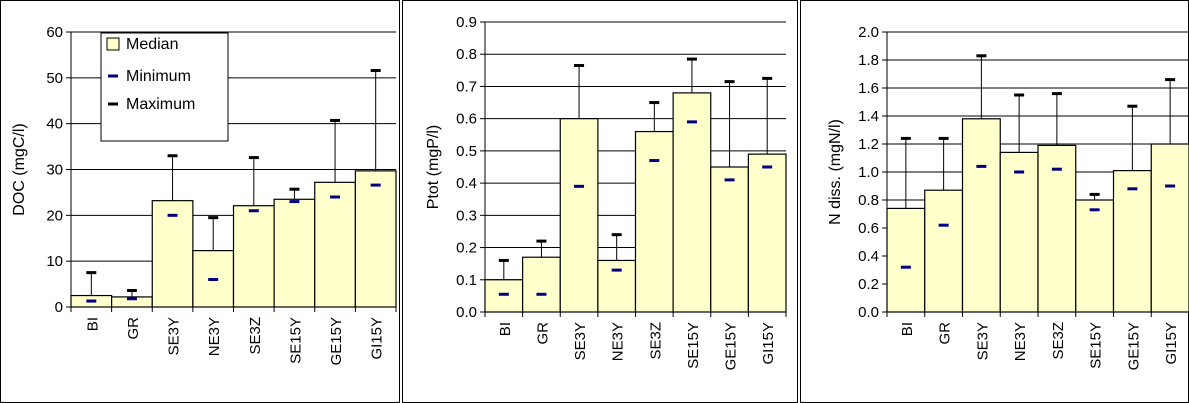  What do you see at coordinates (54, 261) in the screenshot?
I see `y-tick-label: 10` at bounding box center [54, 261].